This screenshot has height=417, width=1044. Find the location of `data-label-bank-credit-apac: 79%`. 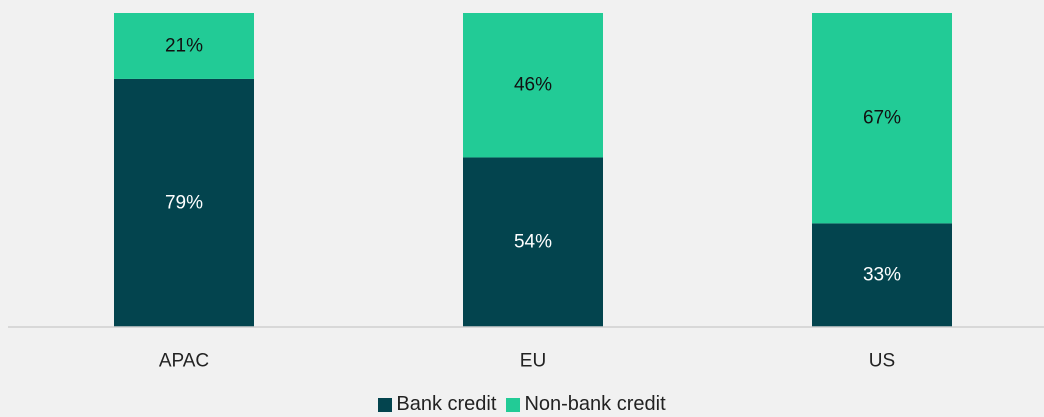

data-label-bank-credit-apac: 79% is located at coordinates (184, 202).